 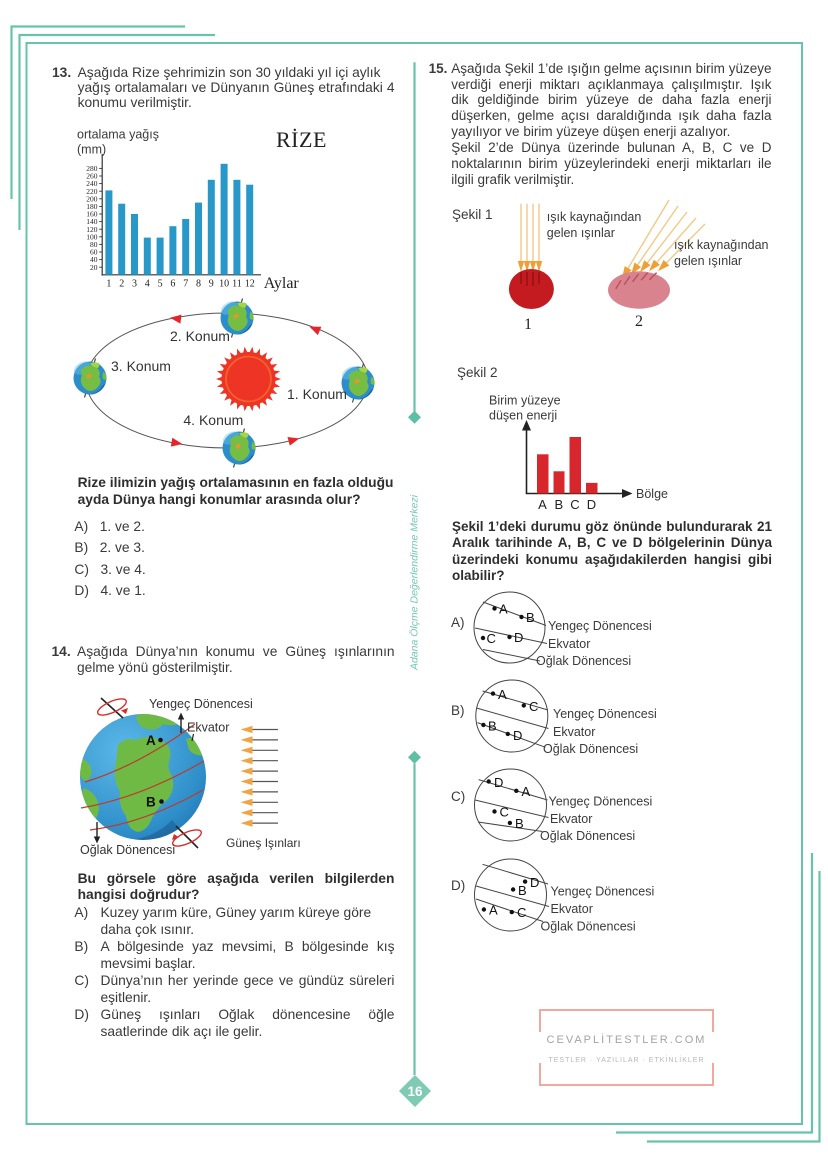 What do you see at coordinates (415, 1091) in the screenshot?
I see `svg-text: 16` at bounding box center [415, 1091].